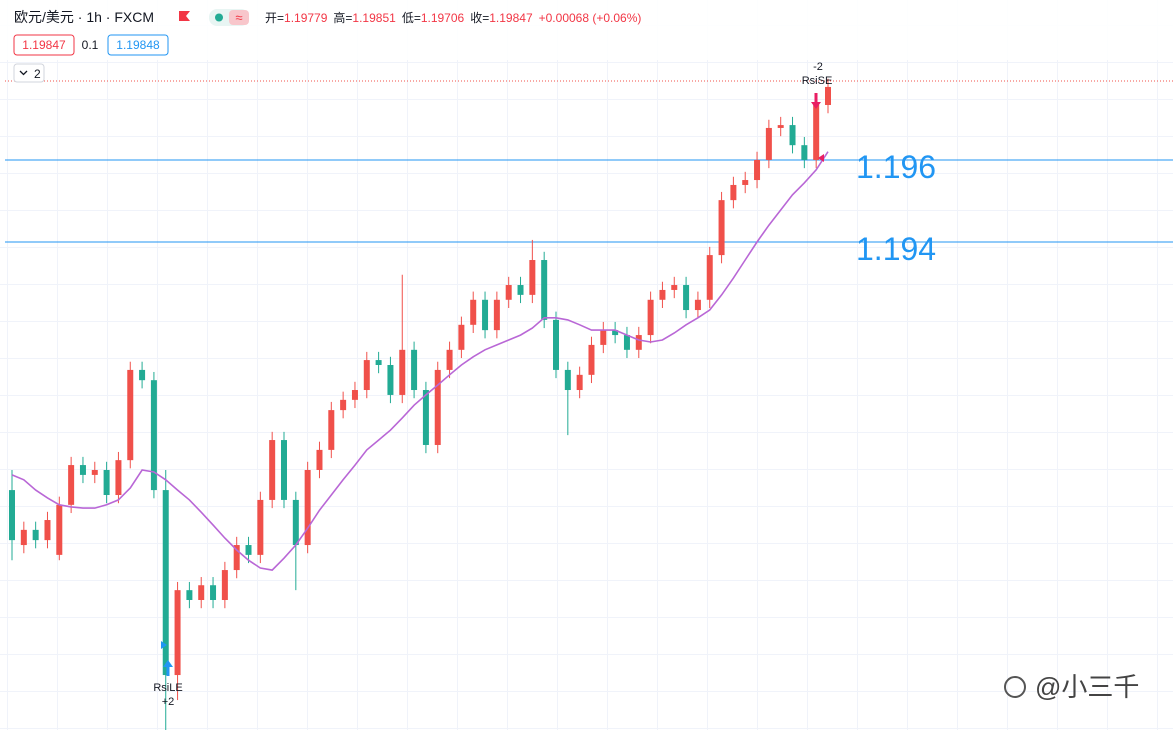 The width and height of the screenshot is (1173, 730). I want to click on signal-name: RsiSE, so click(817, 81).